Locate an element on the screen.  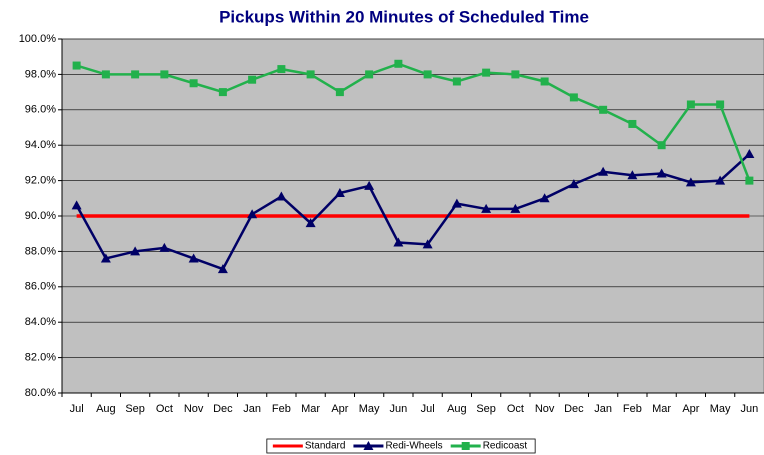
y-tick-label: 86.0% is located at coordinates (40, 287).